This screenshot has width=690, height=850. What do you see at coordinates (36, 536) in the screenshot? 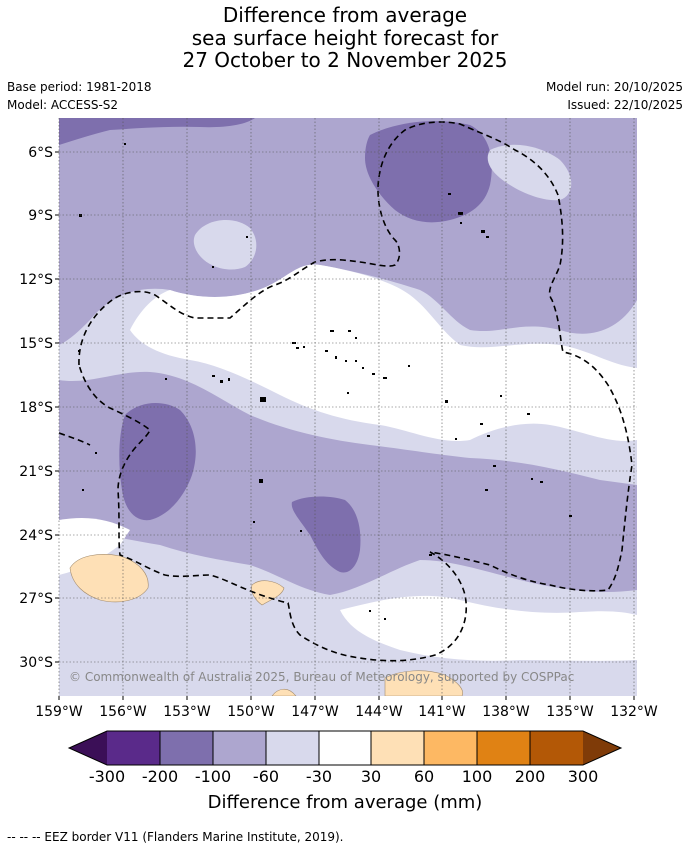
I see `lat-label-24S: 24°S` at bounding box center [36, 536].